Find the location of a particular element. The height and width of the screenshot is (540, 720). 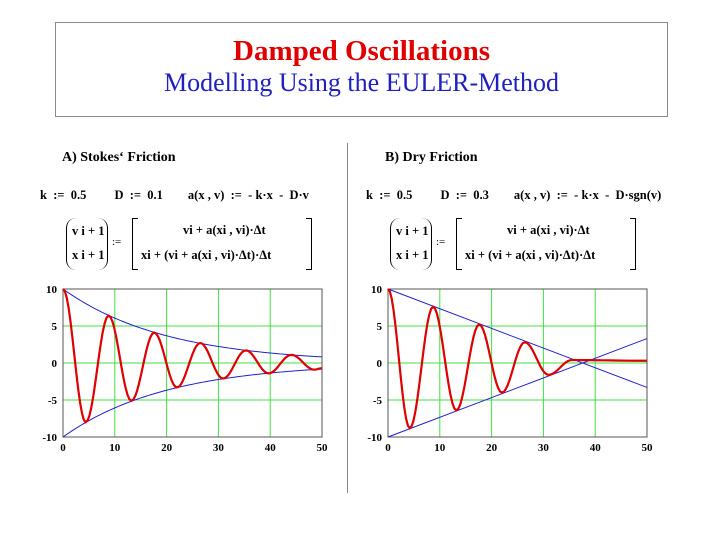

slide-subtitle: Modelling Using the EULER-Method is located at coordinates (361, 82).